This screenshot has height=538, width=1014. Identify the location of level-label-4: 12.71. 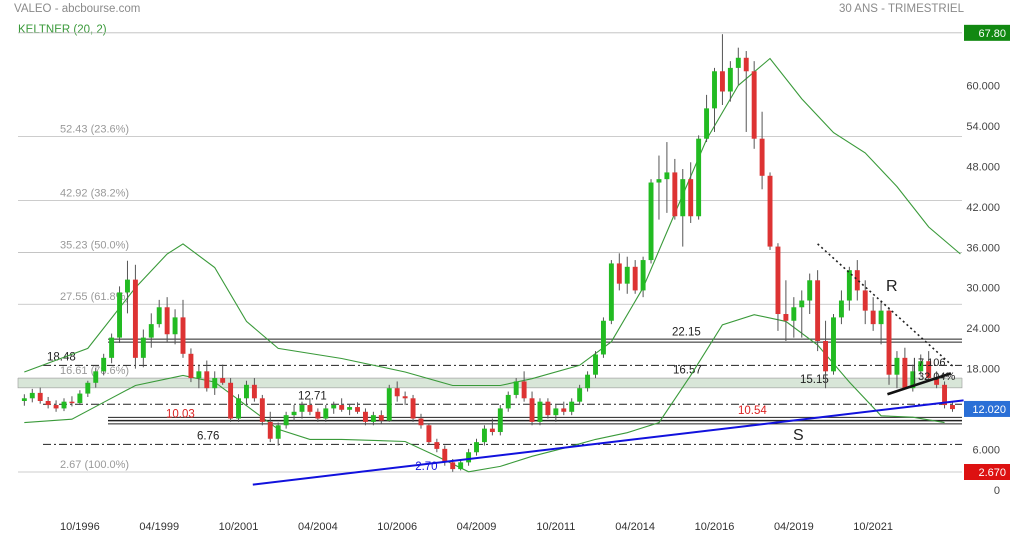
(312, 396).